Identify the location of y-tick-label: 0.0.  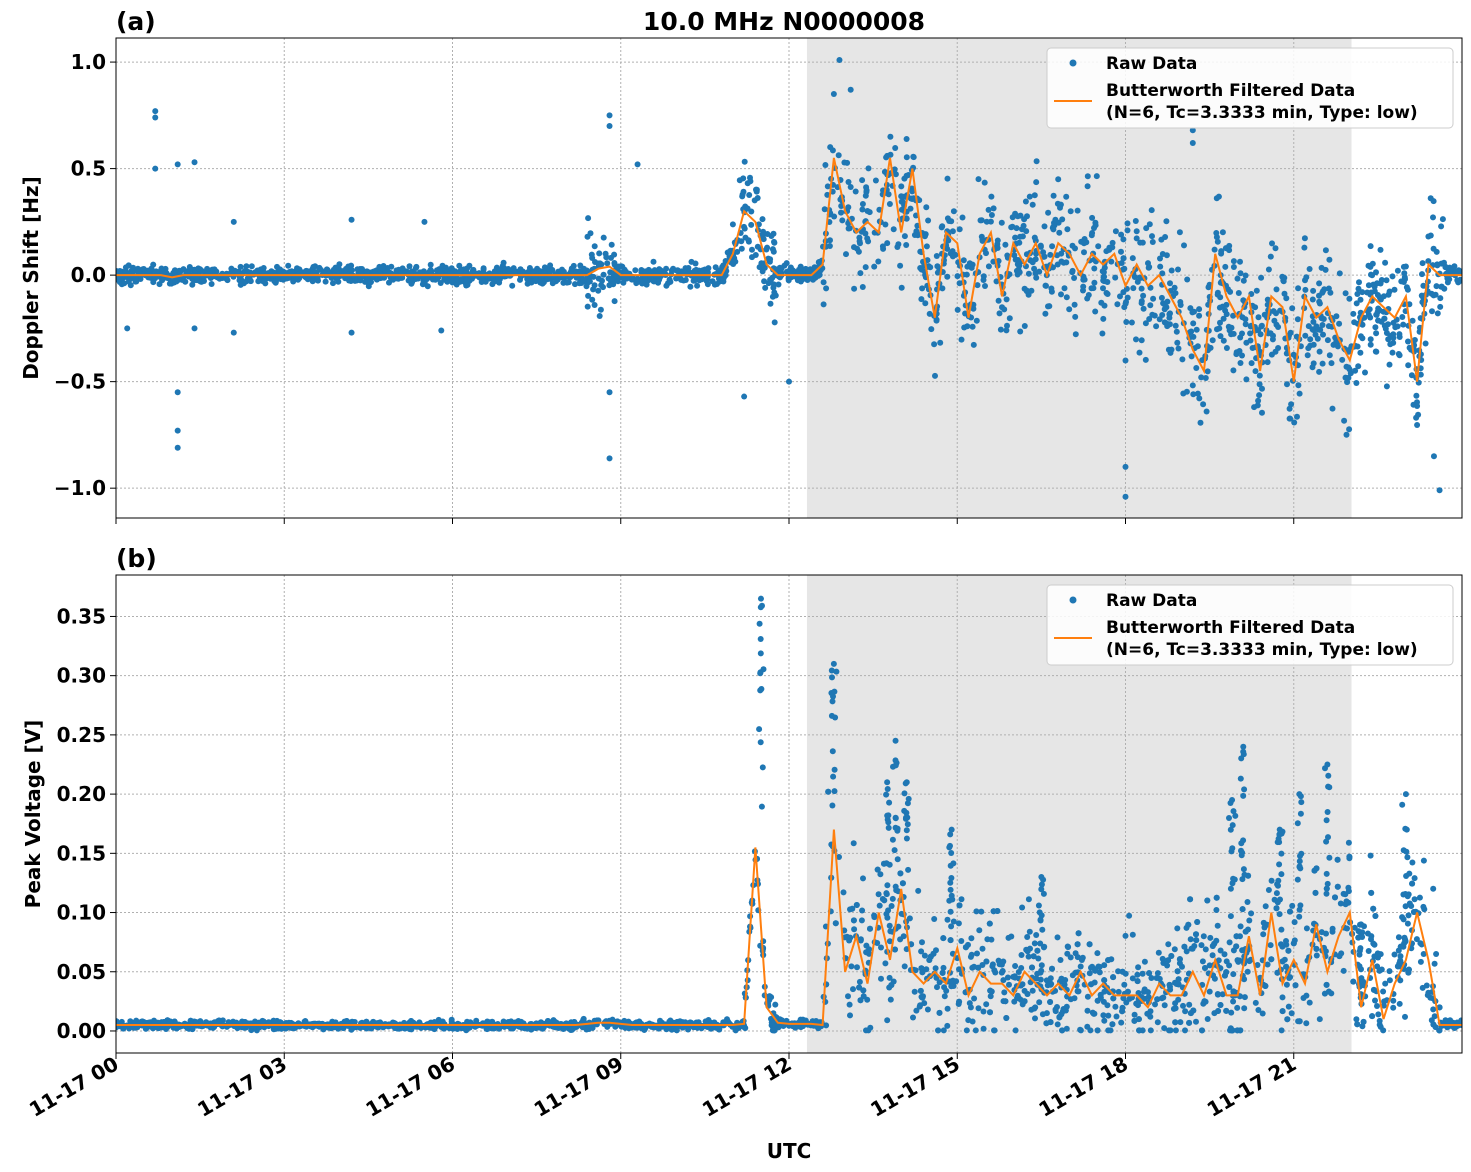
(88, 275).